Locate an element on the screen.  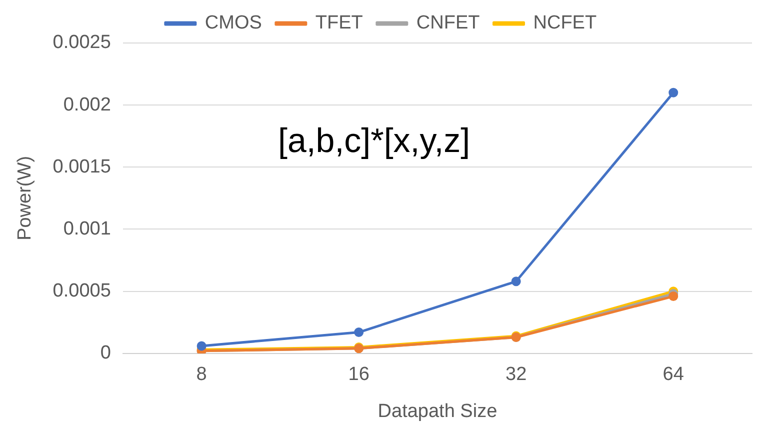
y-tick-label: 0.001 is located at coordinates (87, 229).